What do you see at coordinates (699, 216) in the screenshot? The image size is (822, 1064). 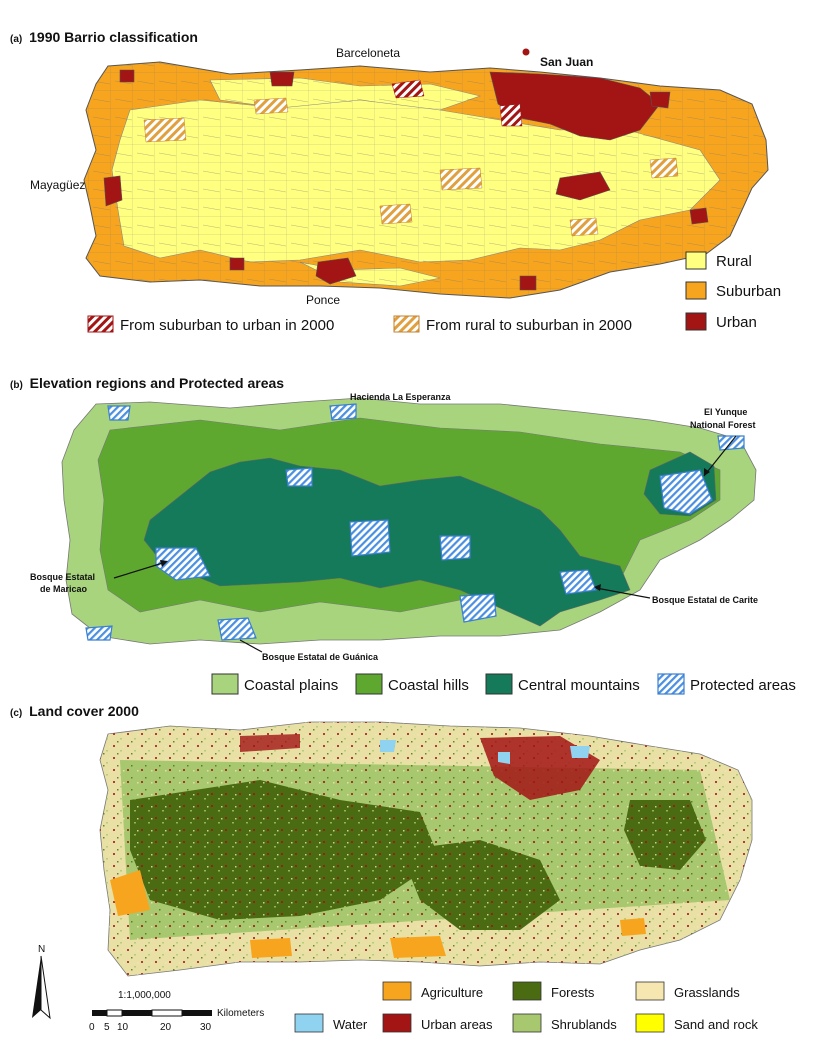 I see `urban-humacao` at bounding box center [699, 216].